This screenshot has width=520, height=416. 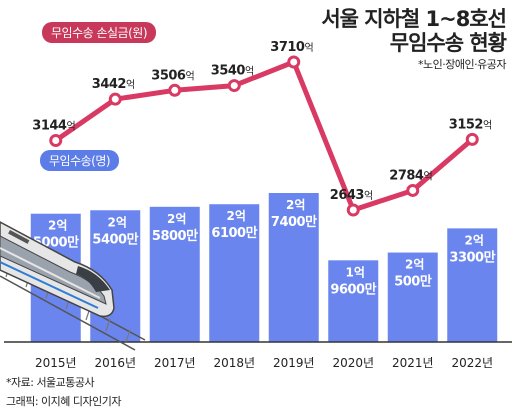 What do you see at coordinates (294, 222) in the screenshot?
I see `bar-label-bottom-5: 7400만` at bounding box center [294, 222].